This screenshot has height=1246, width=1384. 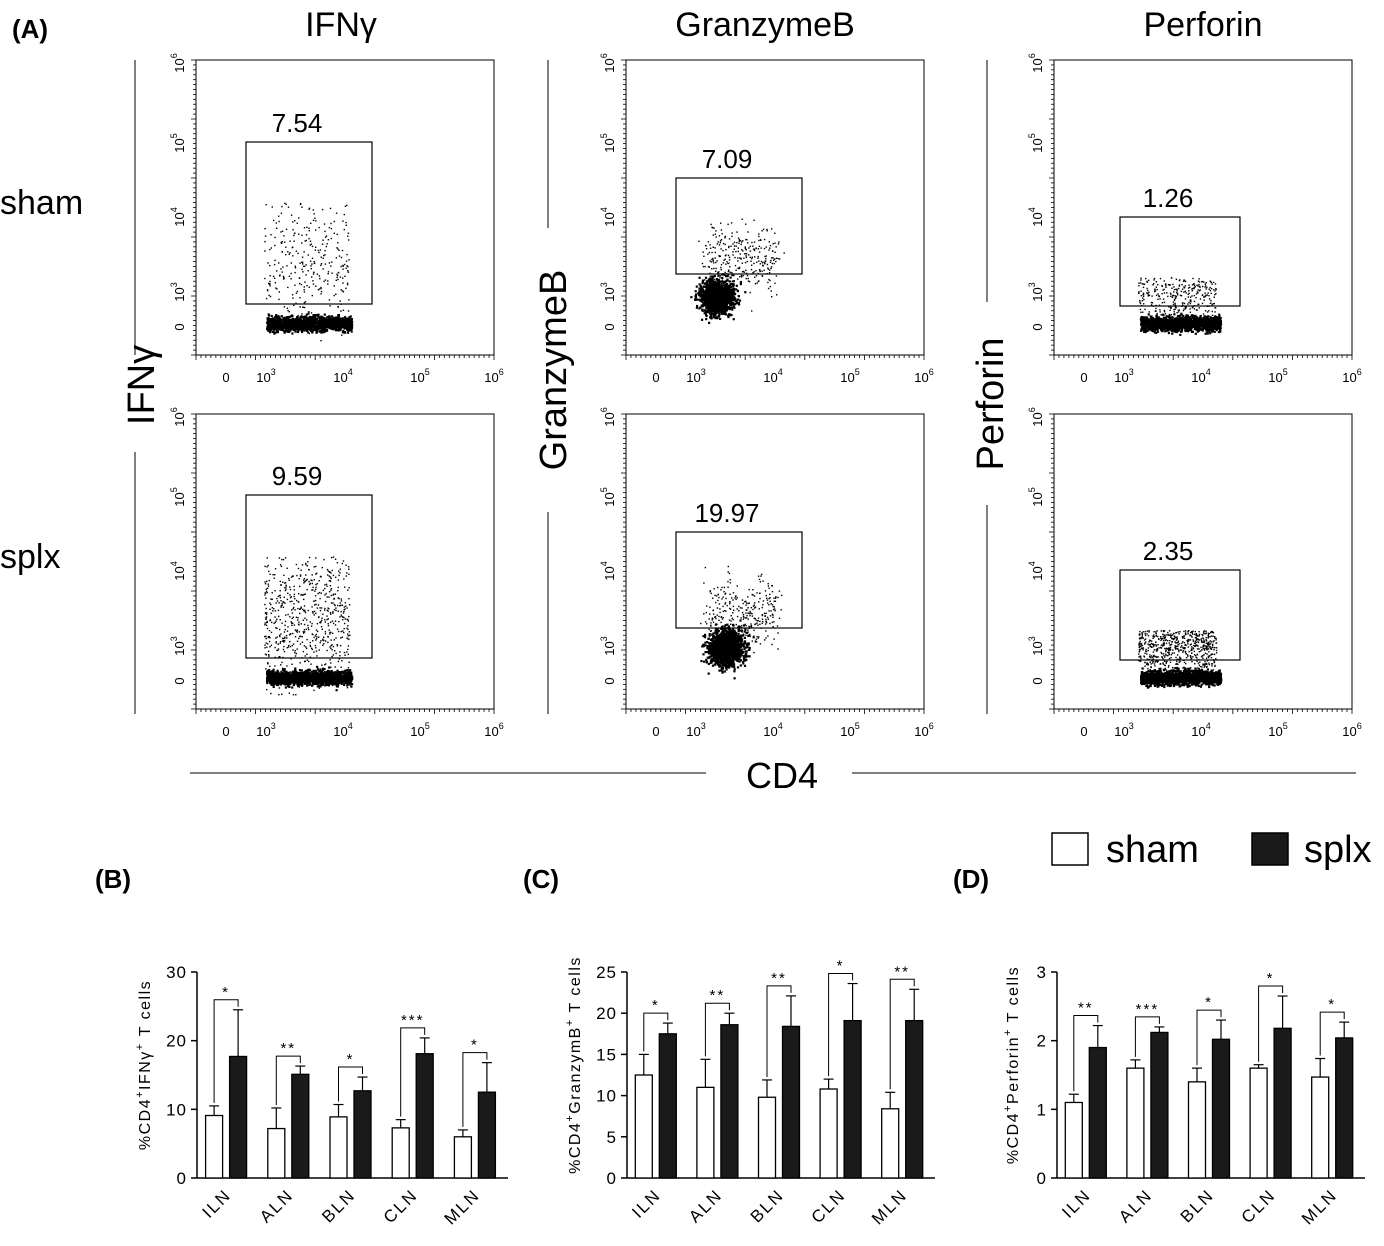 What do you see at coordinates (554, 370) in the screenshot?
I see `y-axis-label-granzymeb: GranzymeB` at bounding box center [554, 370].